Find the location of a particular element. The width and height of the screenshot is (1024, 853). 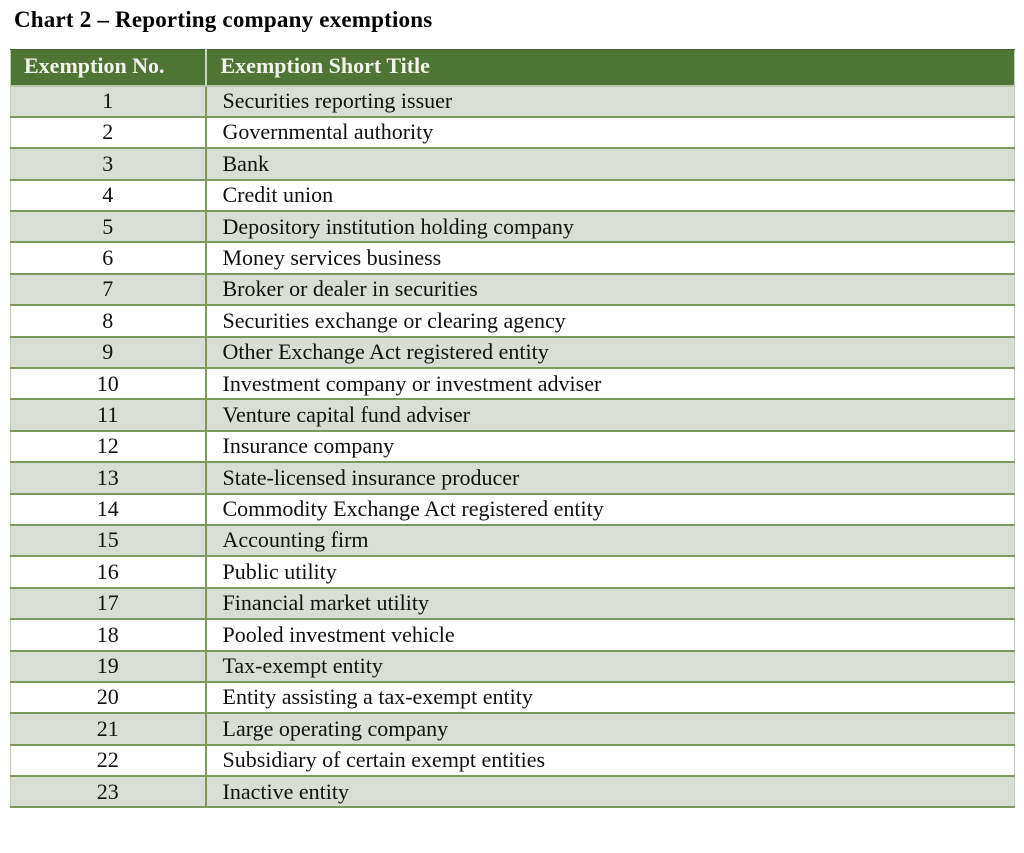

table-row: 16 Public utility is located at coordinates (512, 571).